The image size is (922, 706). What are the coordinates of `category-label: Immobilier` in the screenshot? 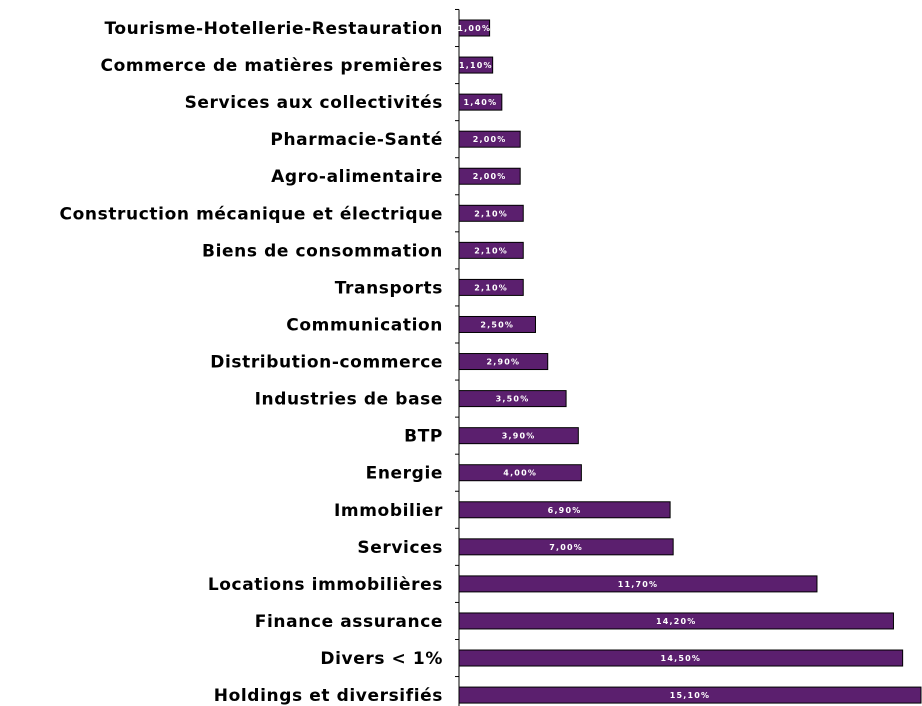 It's located at (388, 511).